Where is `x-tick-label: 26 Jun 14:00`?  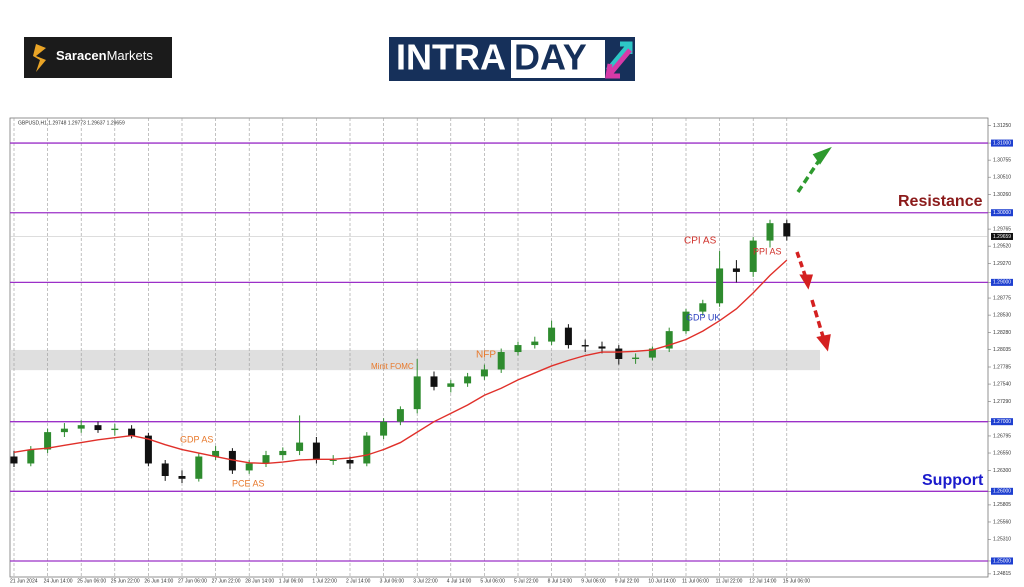 x-tick-label: 26 Jun 14:00 is located at coordinates (158, 581).